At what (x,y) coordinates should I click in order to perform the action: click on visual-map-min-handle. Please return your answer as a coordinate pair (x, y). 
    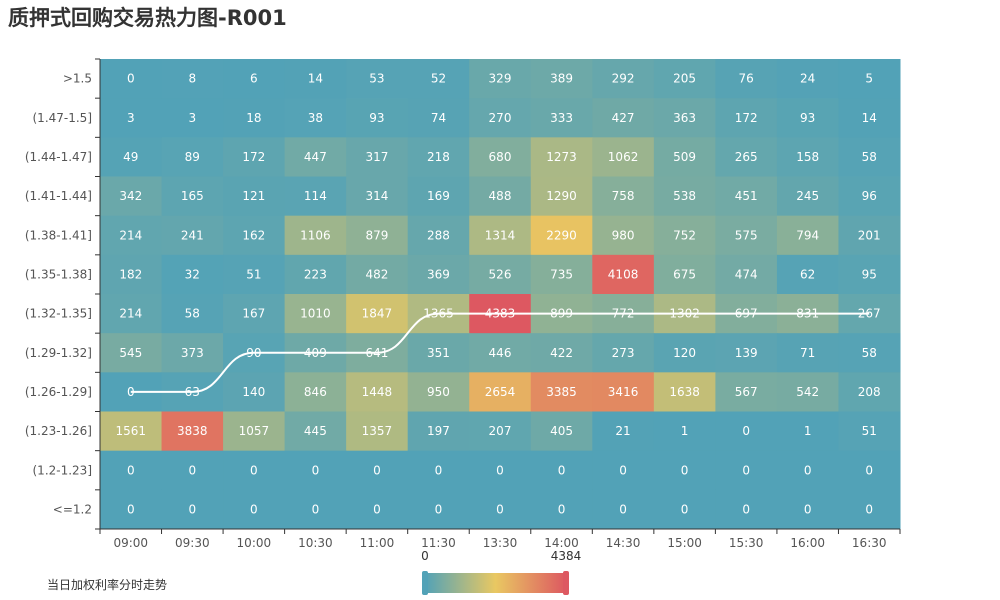
    Looking at the image, I should click on (425, 583).